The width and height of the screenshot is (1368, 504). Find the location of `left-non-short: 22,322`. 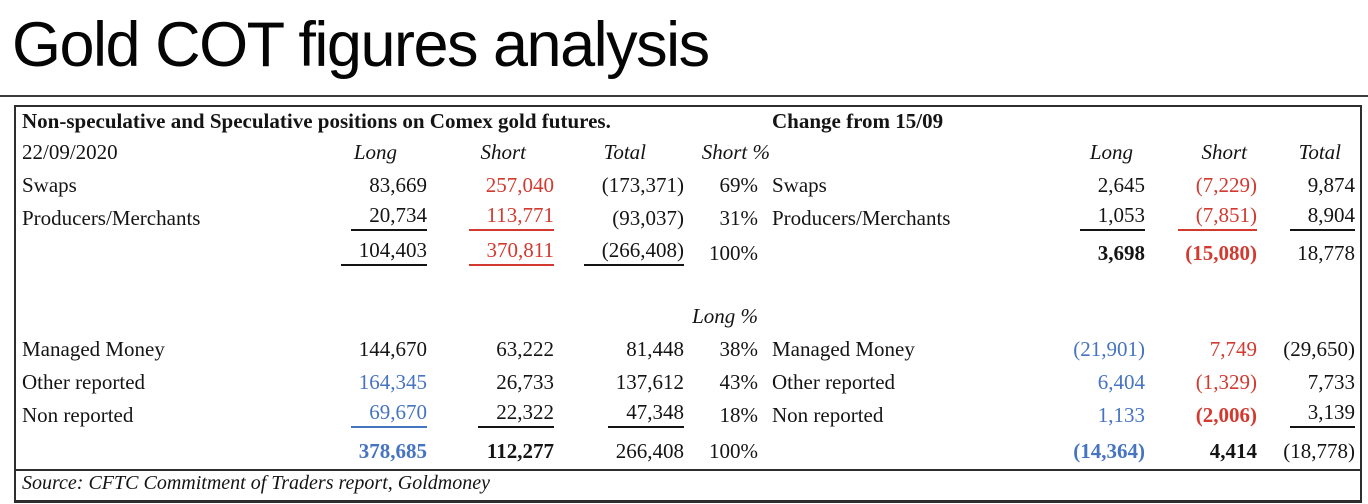

left-non-short: 22,322 is located at coordinates (490, 414).